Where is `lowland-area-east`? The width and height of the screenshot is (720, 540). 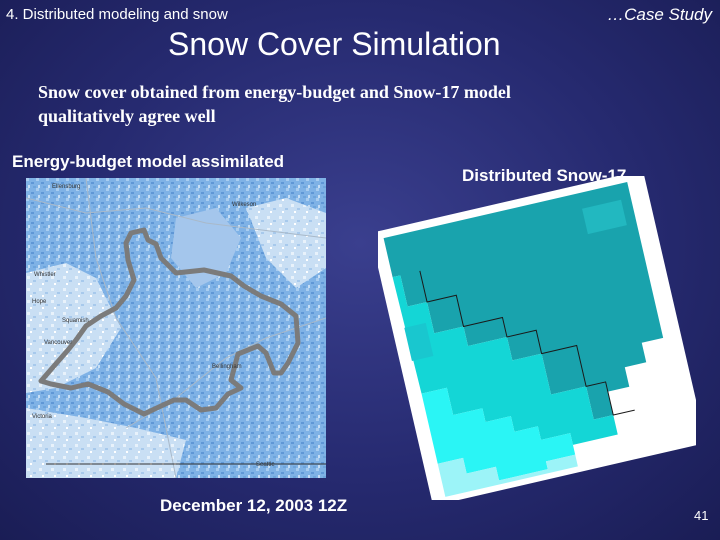 lowland-area-east is located at coordinates (286, 243).